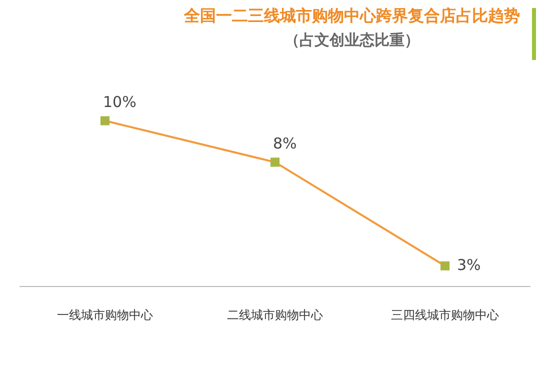 This screenshot has height=380, width=550. What do you see at coordinates (445, 315) in the screenshot?
I see `x-tick-label: 三四线城市购物中心` at bounding box center [445, 315].